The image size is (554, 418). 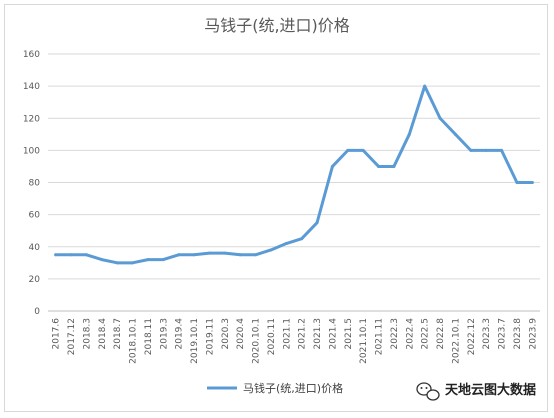 What do you see at coordinates (333, 334) in the screenshot?
I see `x-tick-label: 2021.4` at bounding box center [333, 334].